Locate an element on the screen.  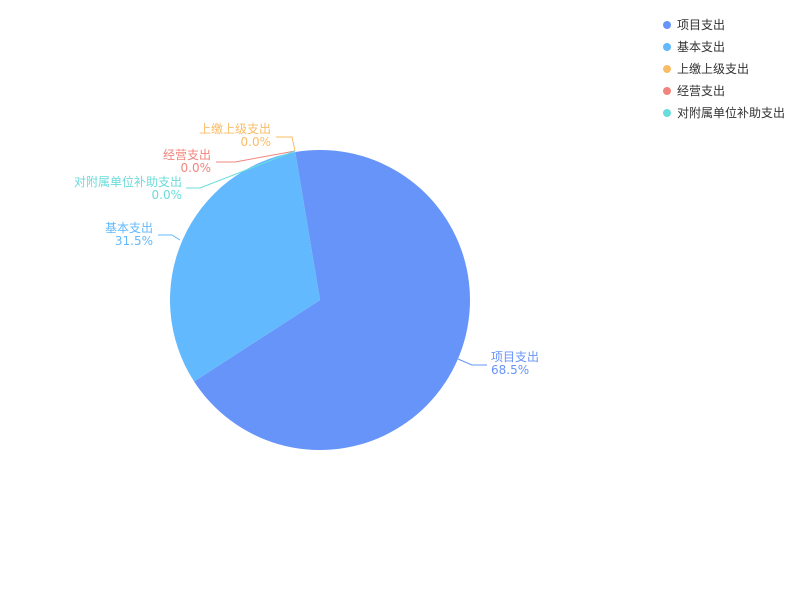
legend-label: 上缴上级支出 is located at coordinates (713, 68).